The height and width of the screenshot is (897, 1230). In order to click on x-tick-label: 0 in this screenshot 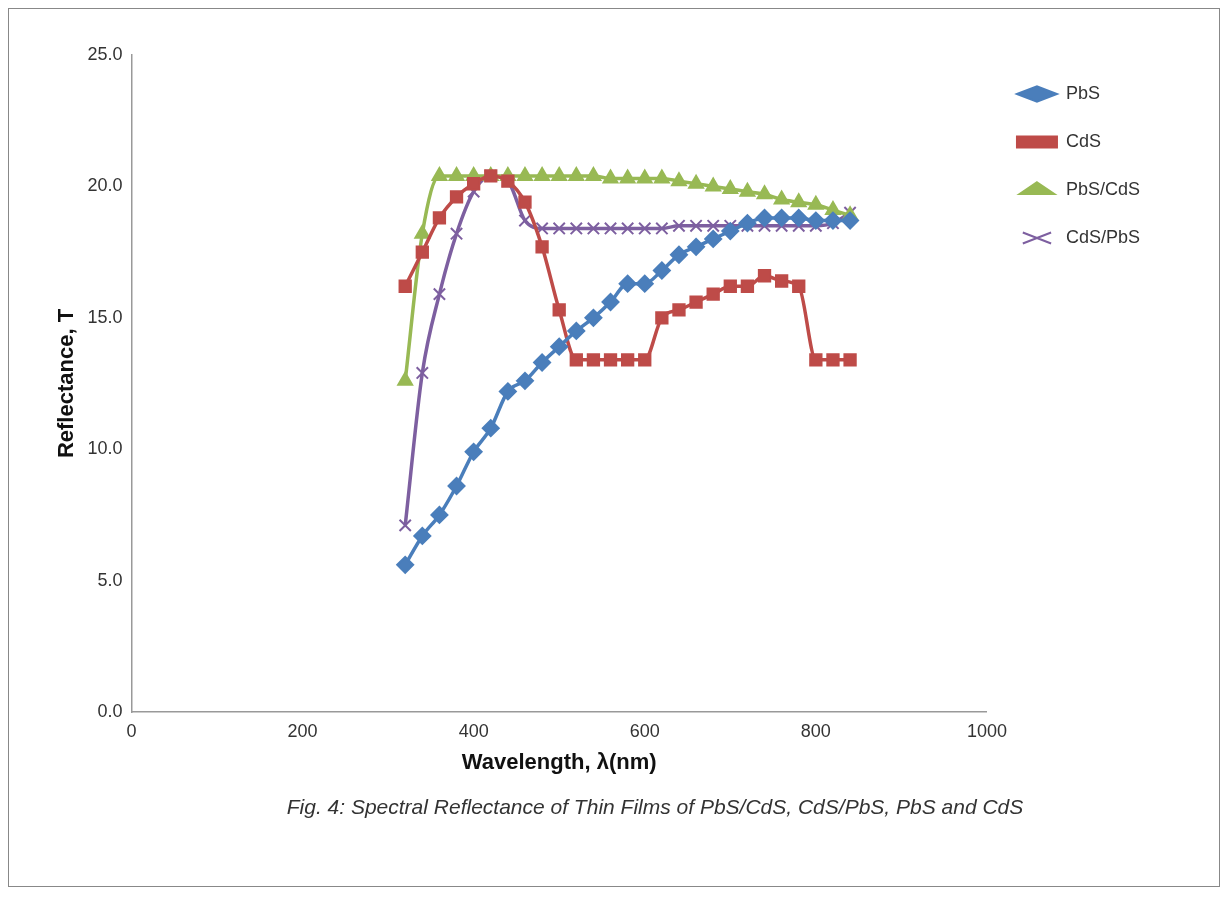, I will do `click(131, 730)`.